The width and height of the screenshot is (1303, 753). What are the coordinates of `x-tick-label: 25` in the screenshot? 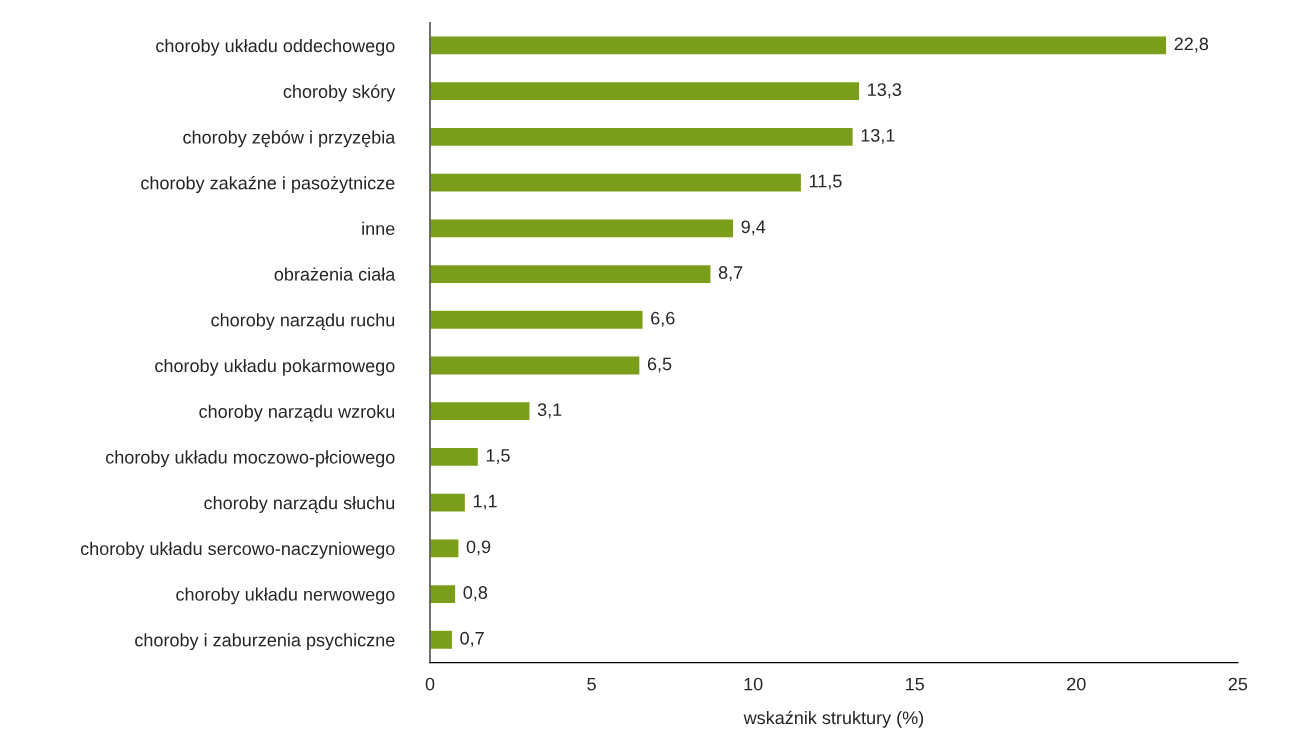 It's located at (1238, 684).